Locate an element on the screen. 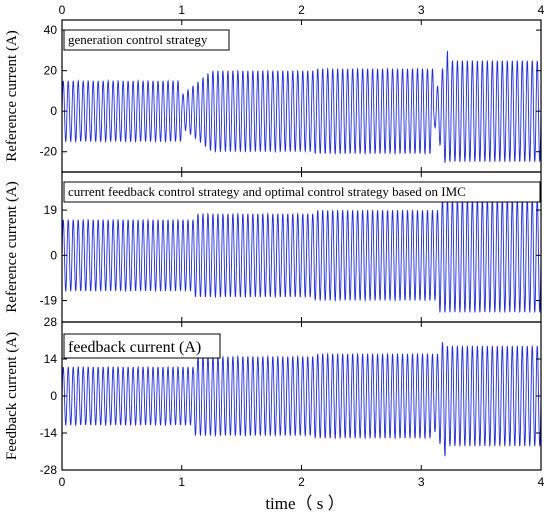 This screenshot has height=519, width=550. x-tick-label: 0 is located at coordinates (62, 482).